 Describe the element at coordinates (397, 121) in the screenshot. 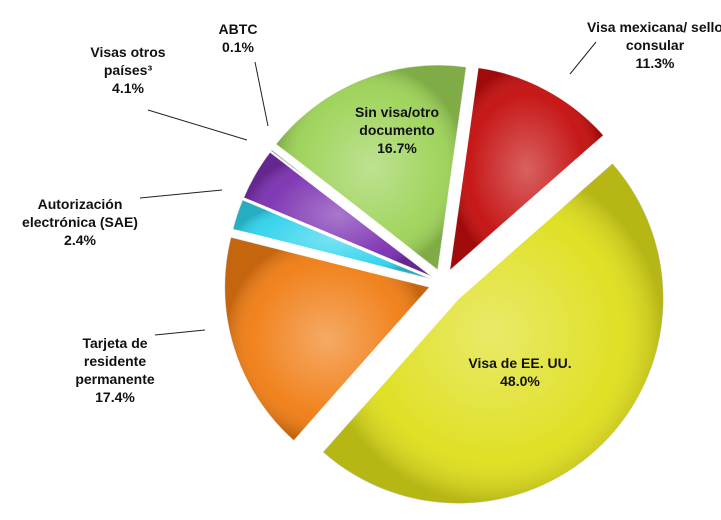

I see `category-label: Sin visa/otro documento` at that location.